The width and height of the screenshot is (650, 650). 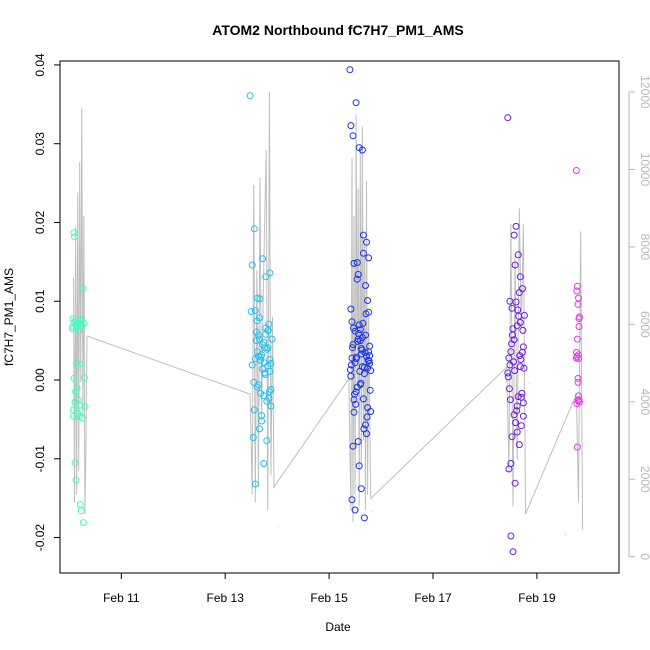 What do you see at coordinates (329, 588) in the screenshot?
I see `x-axis: Feb 11 Feb 13 Feb 15 Feb 17 Feb 19` at bounding box center [329, 588].